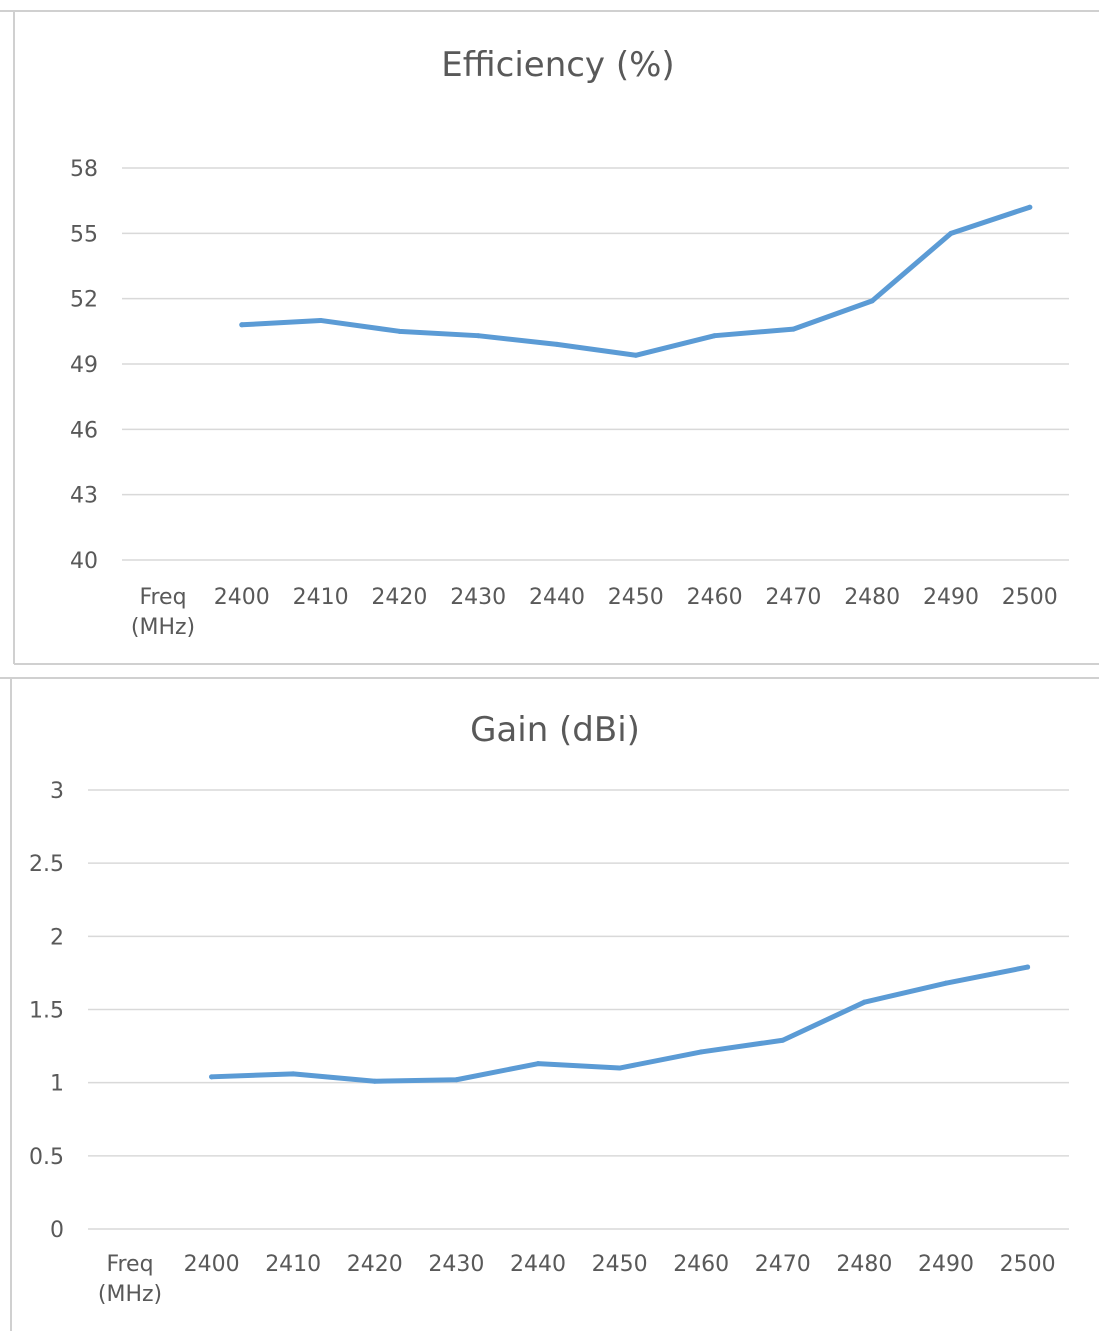 Image resolution: width=1099 pixels, height=1331 pixels. What do you see at coordinates (57, 1230) in the screenshot?
I see `y-tick-label: 0` at bounding box center [57, 1230].